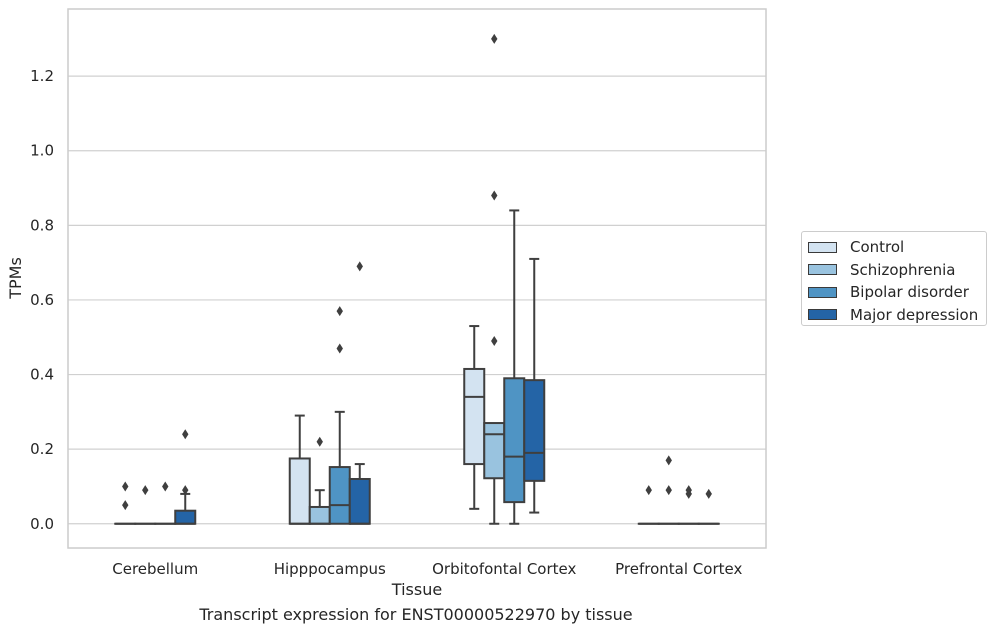 The image size is (997, 634). I want to click on y-tick-label: 0.6, so click(42, 300).